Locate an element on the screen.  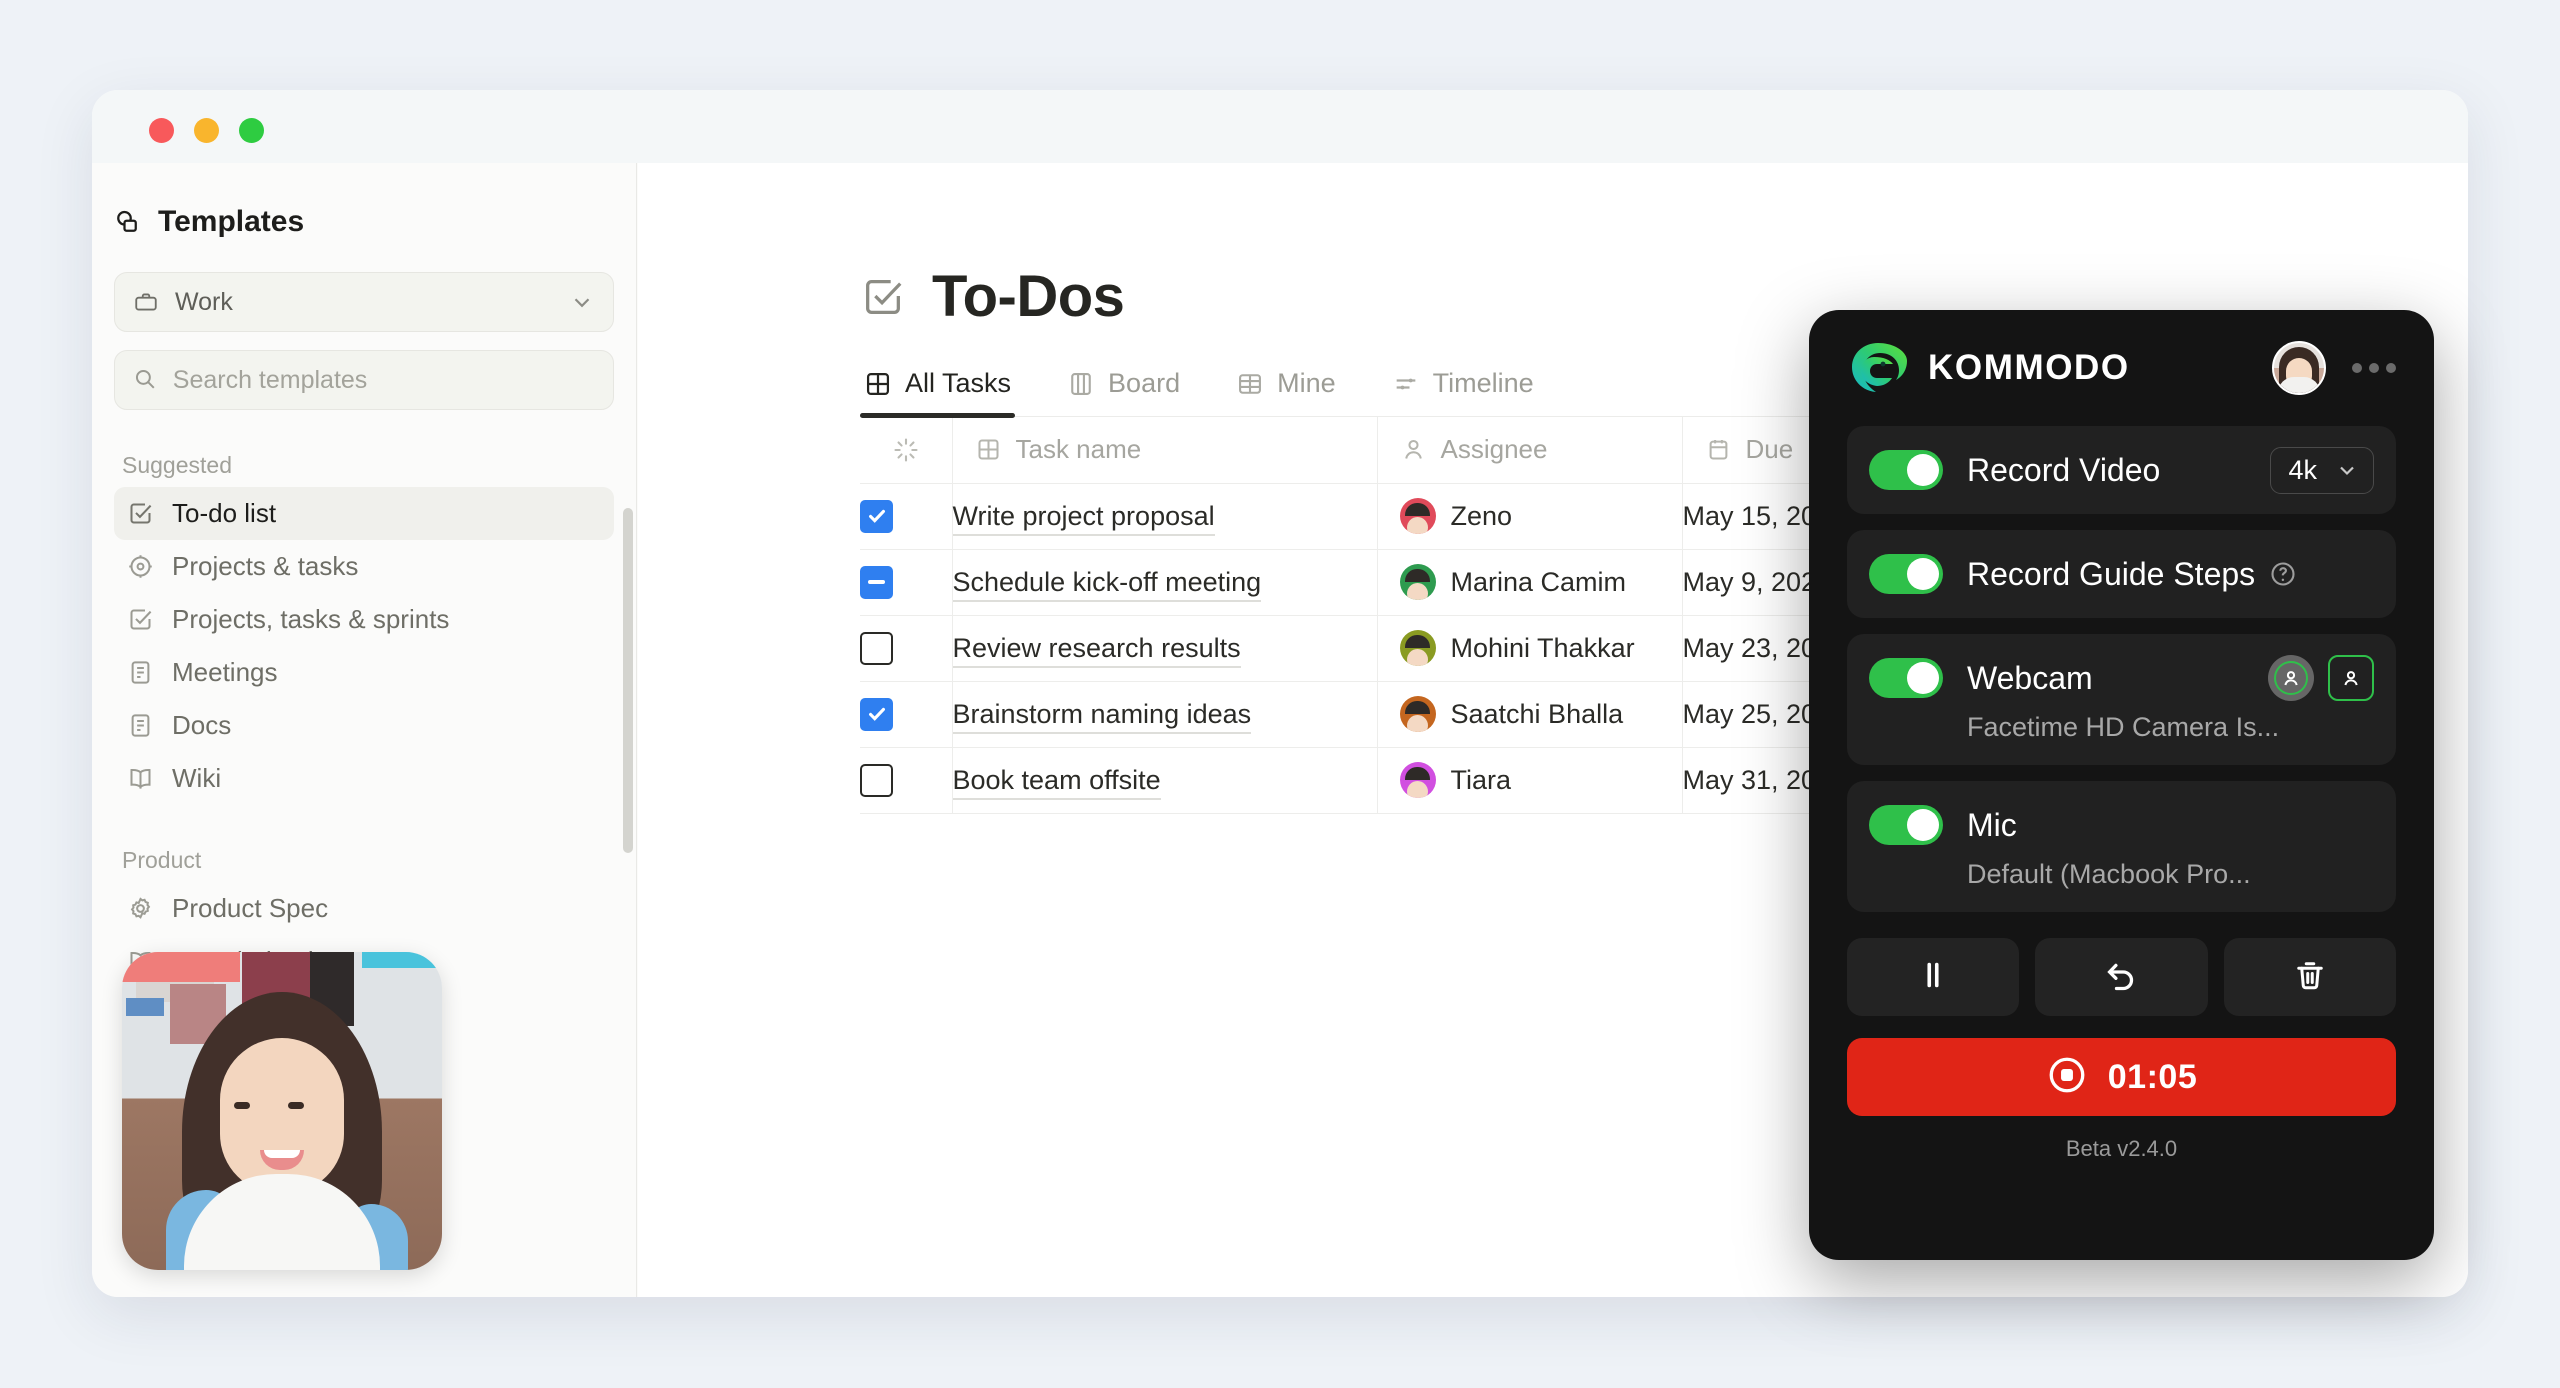
sidebar-section-title-suggested: Suggested is located at coordinates (177, 465).